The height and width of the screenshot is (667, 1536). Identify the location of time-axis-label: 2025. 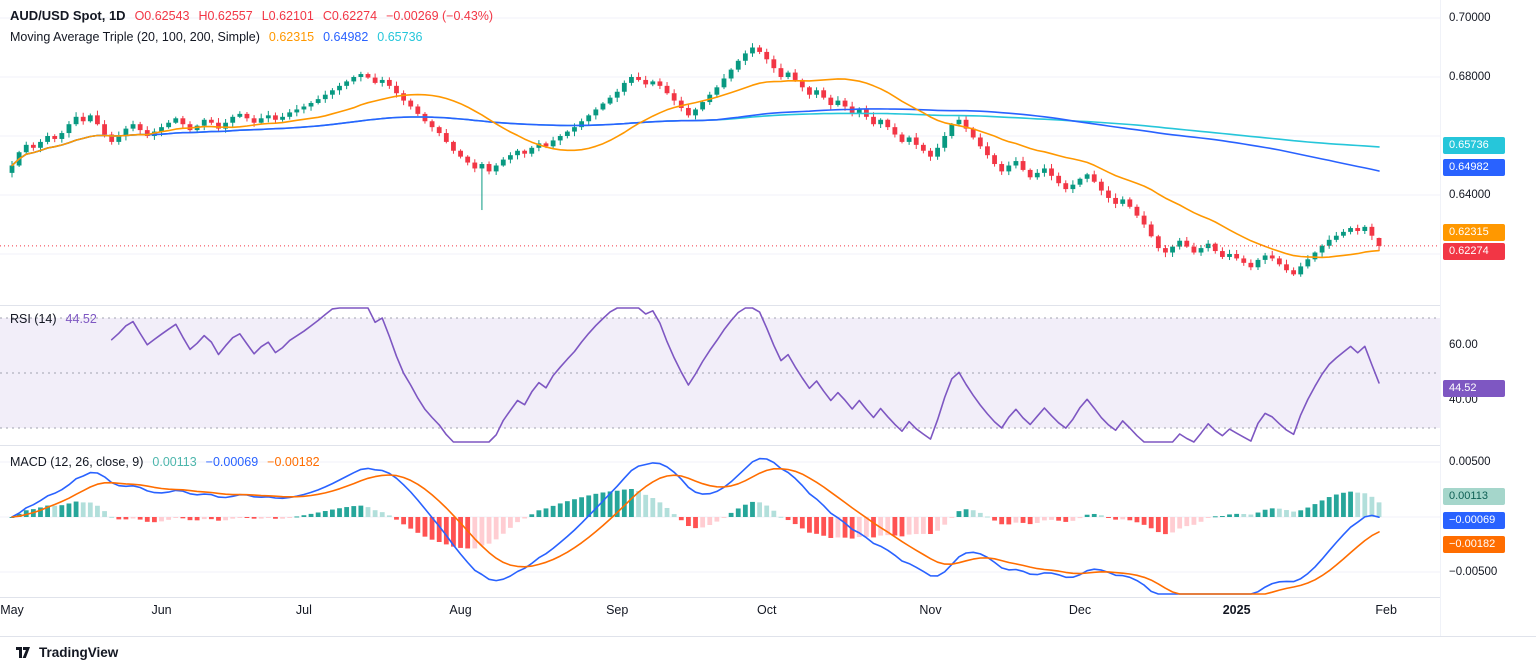
(1236, 610).